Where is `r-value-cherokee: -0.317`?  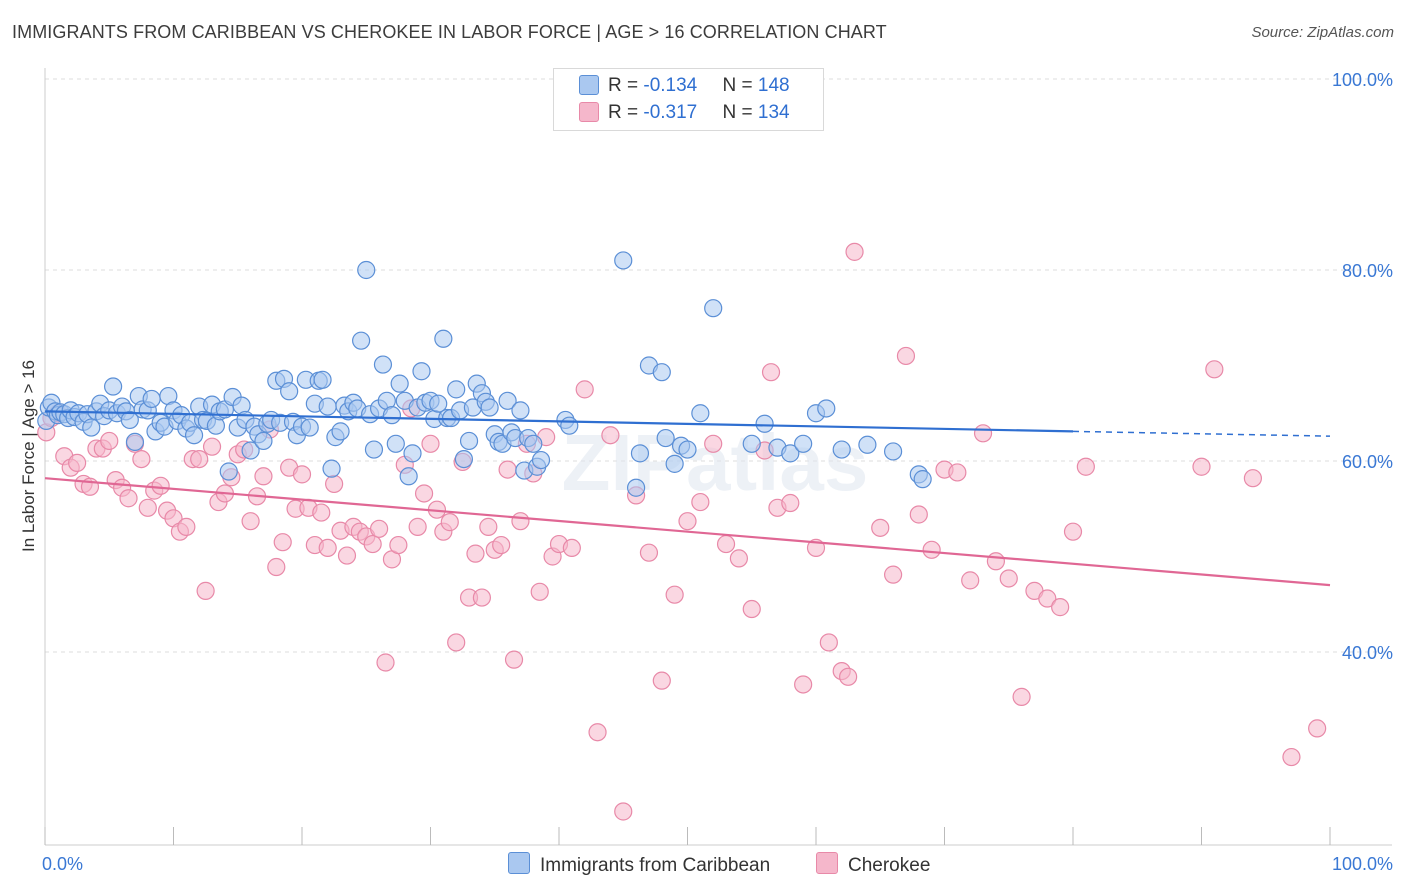 r-value-cherokee: -0.317 is located at coordinates (670, 112).